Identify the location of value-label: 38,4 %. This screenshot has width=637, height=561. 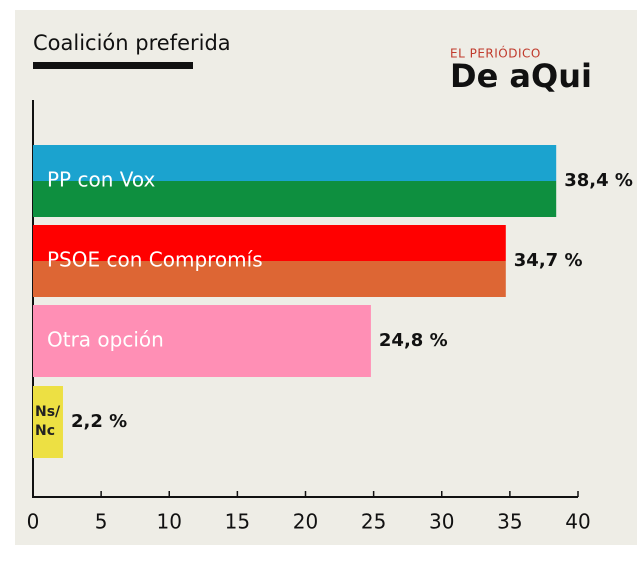
(598, 180).